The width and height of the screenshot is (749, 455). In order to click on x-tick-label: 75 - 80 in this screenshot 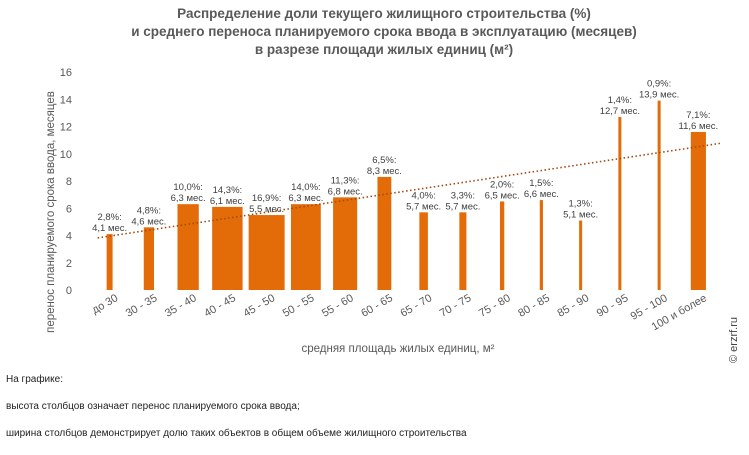, I will do `click(495, 306)`.